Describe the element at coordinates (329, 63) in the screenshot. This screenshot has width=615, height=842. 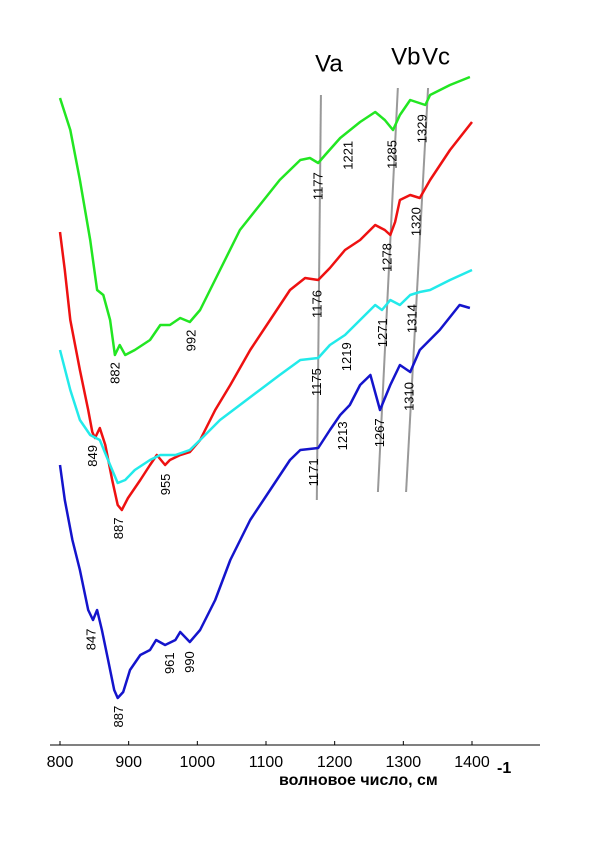
I see `guide-label: Va` at that location.